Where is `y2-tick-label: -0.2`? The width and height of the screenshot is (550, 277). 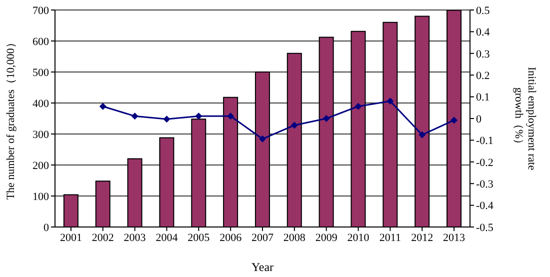
y2-tick-label: -0.2 is located at coordinates (485, 162).